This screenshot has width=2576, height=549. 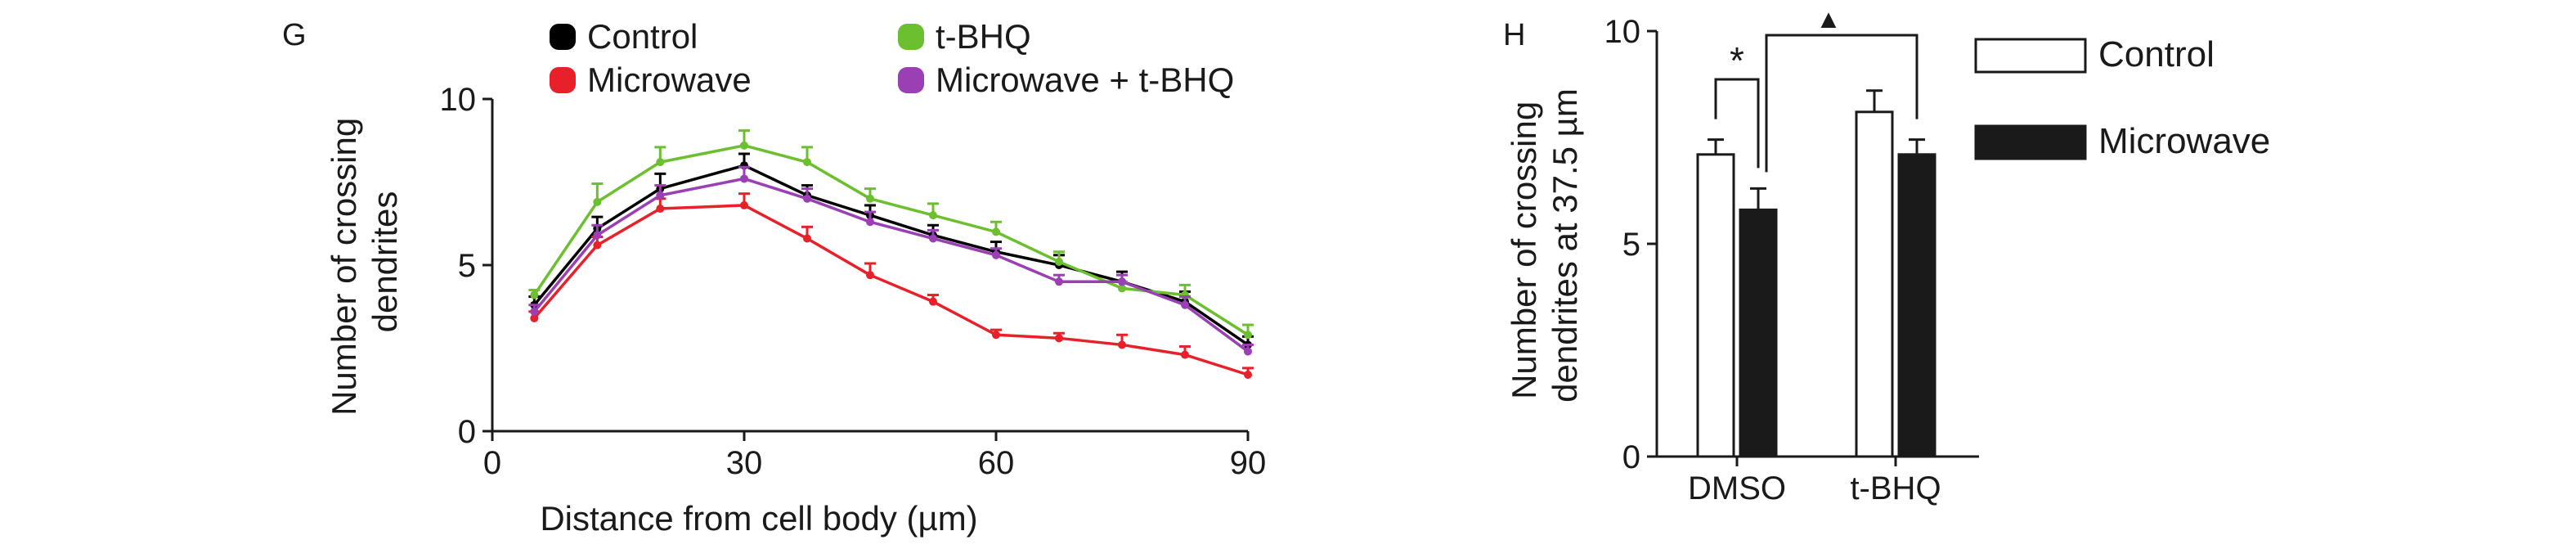 What do you see at coordinates (467, 432) in the screenshot?
I see `panel-g-y-tick-label: 0` at bounding box center [467, 432].